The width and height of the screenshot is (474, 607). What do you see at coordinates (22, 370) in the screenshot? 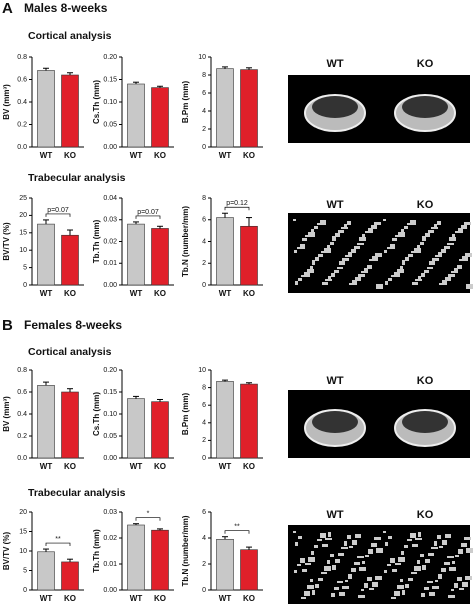
I see `y-tick-label: 0.8` at bounding box center [22, 370].